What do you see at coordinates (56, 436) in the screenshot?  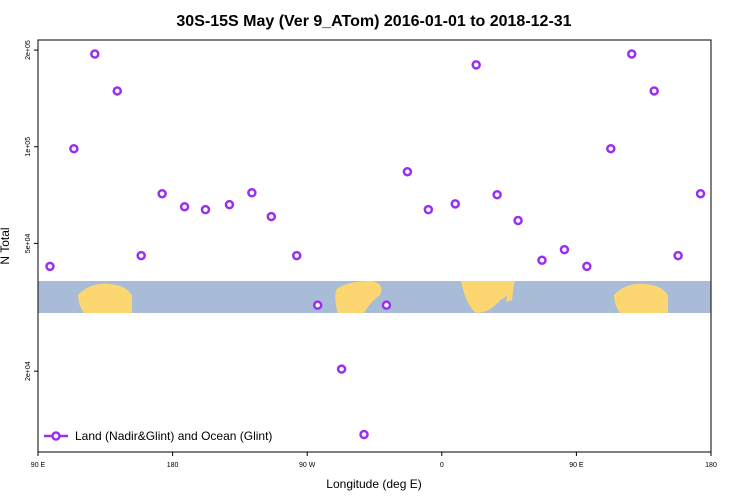 I see `legend-marker` at bounding box center [56, 436].